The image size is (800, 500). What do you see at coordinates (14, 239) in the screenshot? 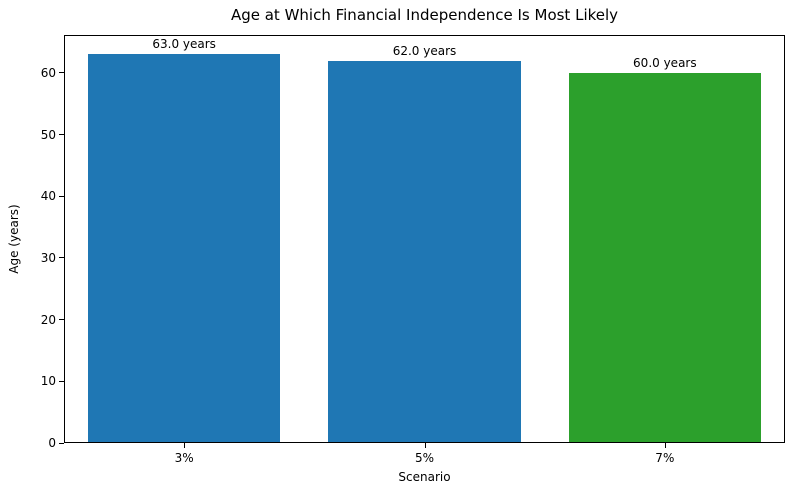
I see `y-axis-label: Age (years)` at bounding box center [14, 239].